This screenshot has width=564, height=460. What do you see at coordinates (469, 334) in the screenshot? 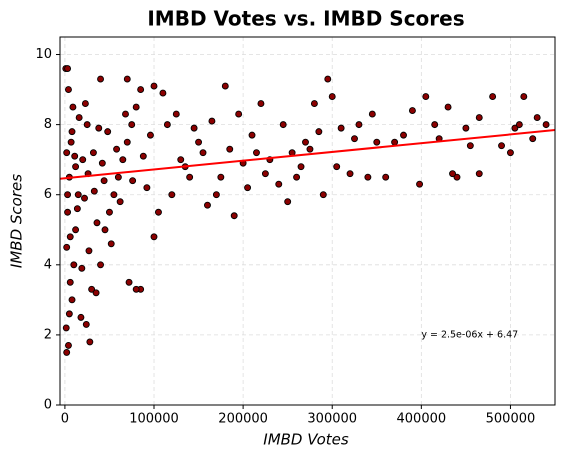
I see `annotation: y = 2.5e-06x + 6.47` at bounding box center [469, 334].